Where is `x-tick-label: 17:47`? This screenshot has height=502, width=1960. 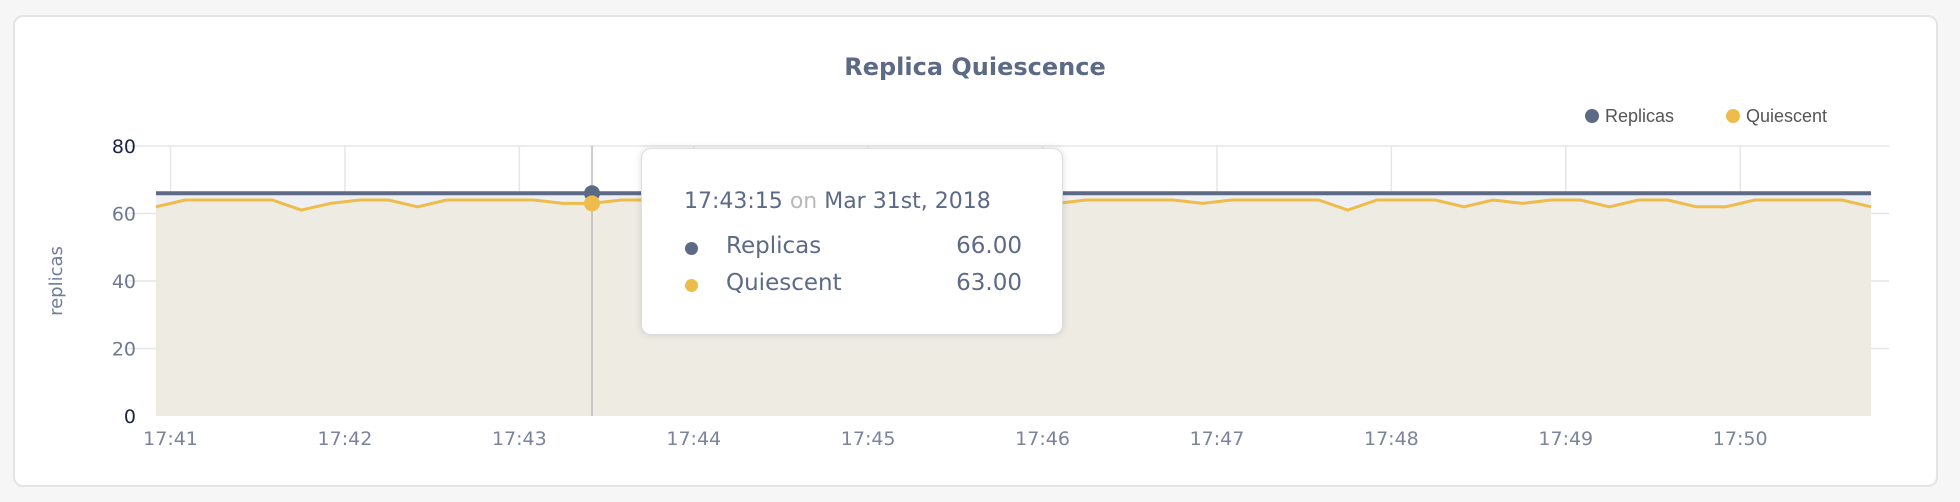 x-tick-label: 17:47 is located at coordinates (1217, 439).